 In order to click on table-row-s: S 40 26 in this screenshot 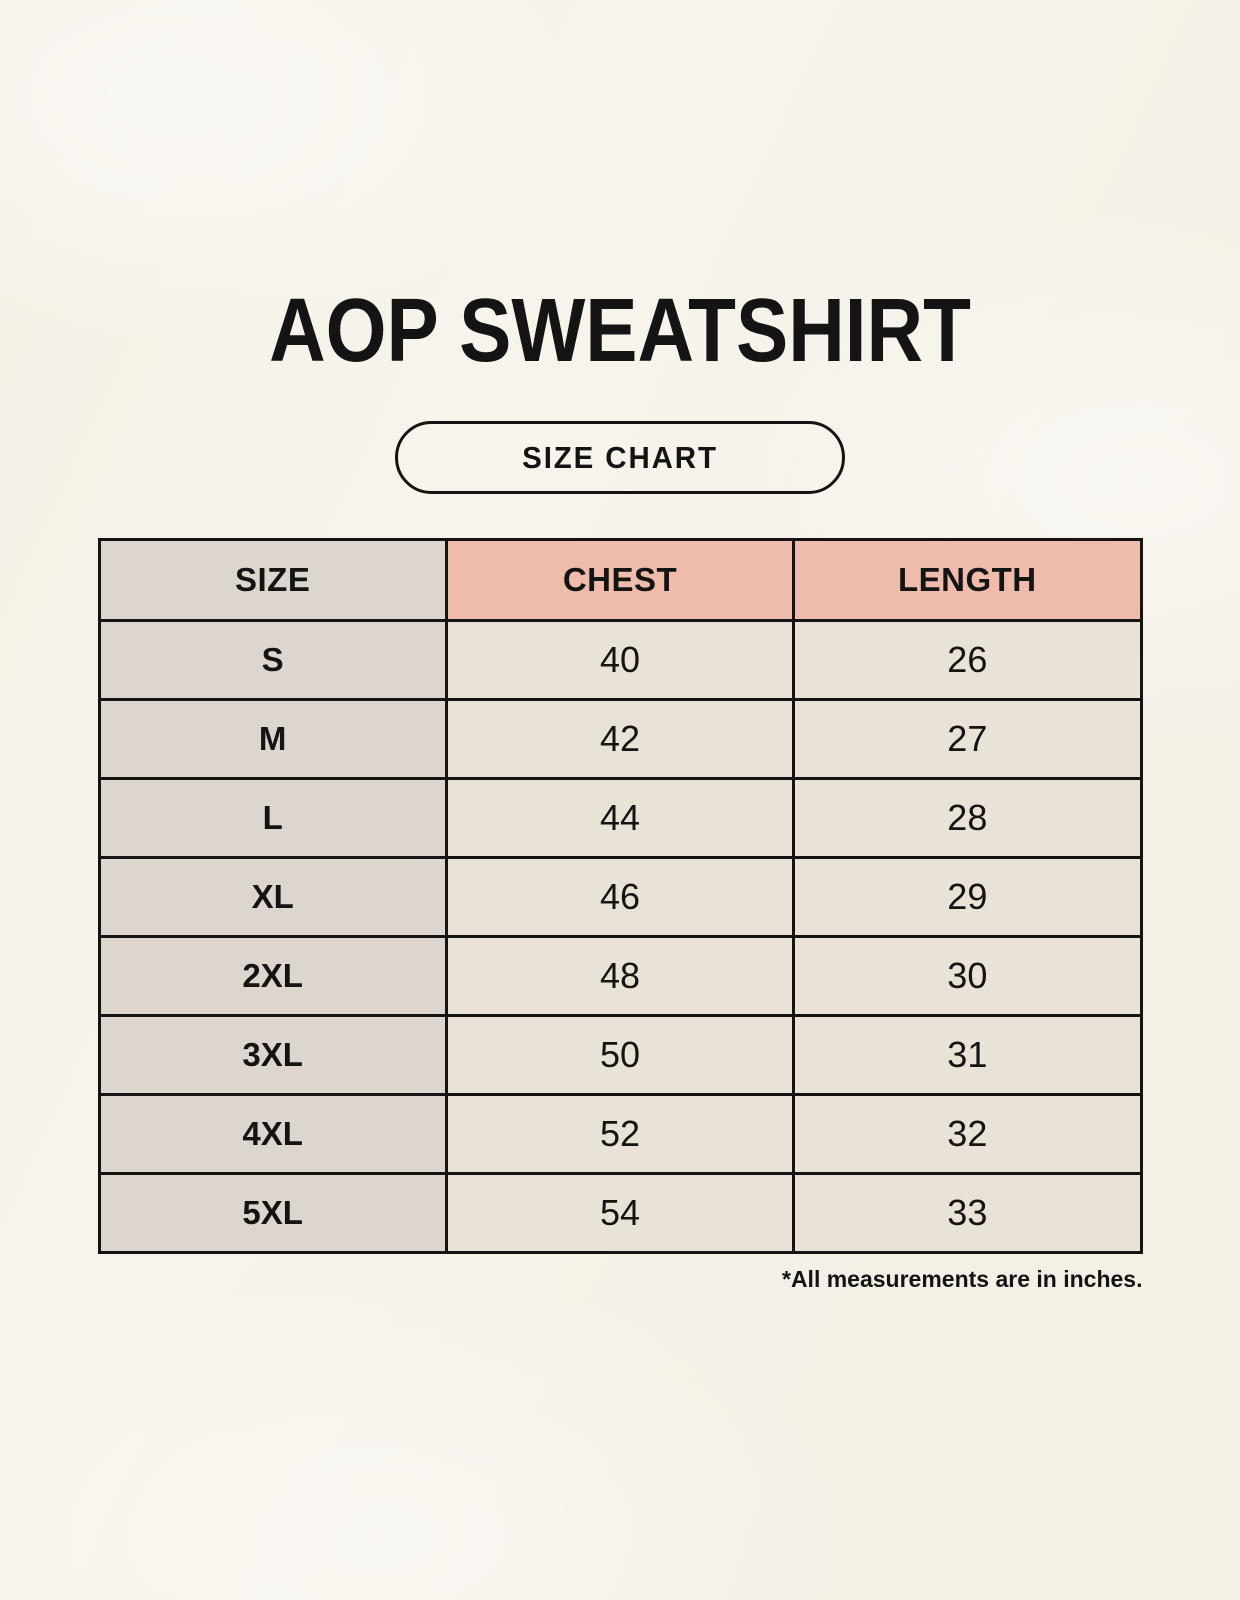, I will do `click(620, 660)`.